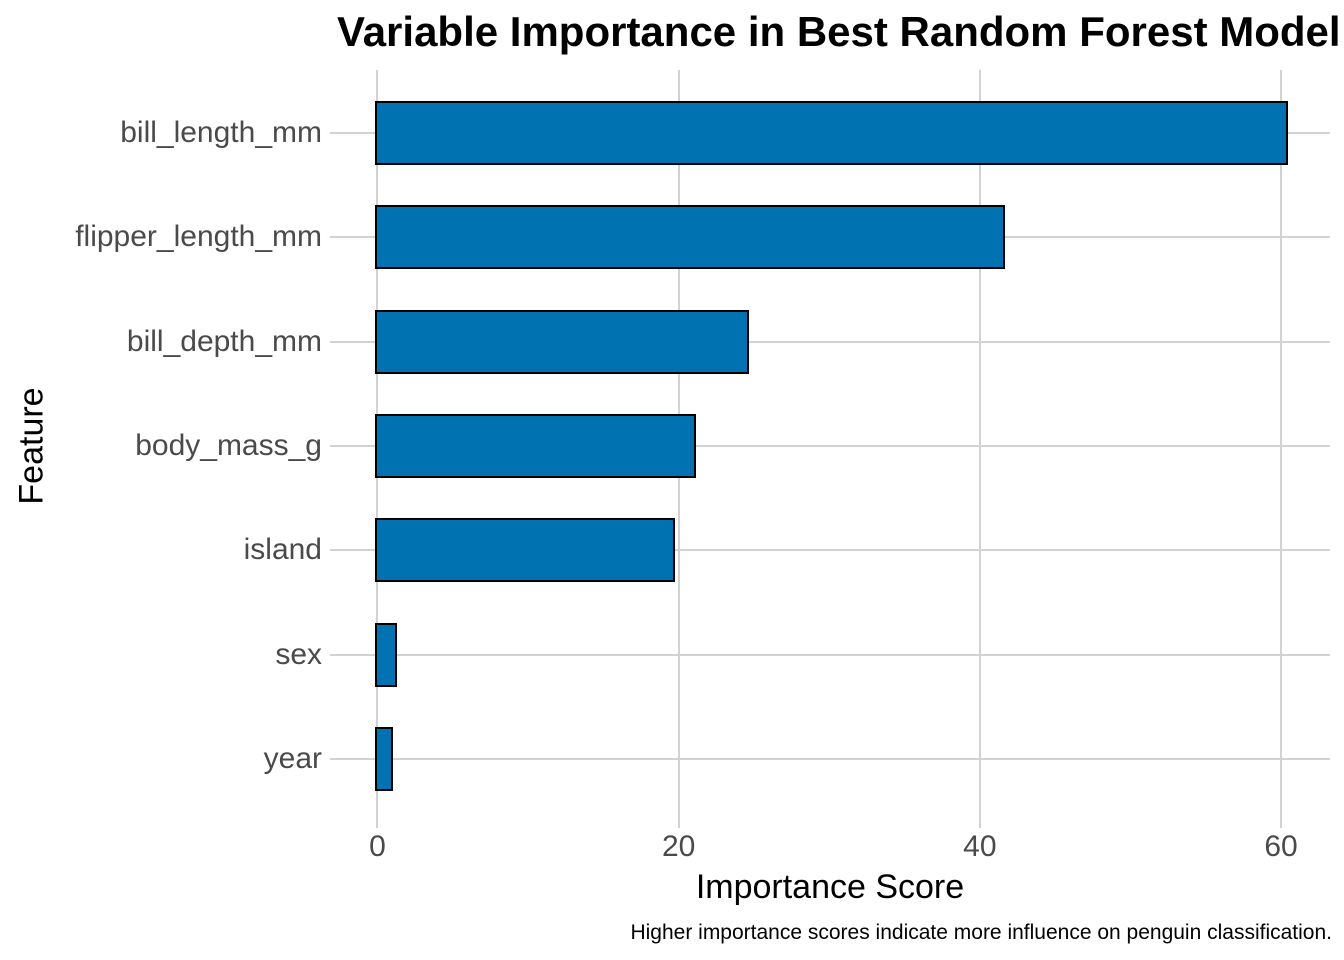 The width and height of the screenshot is (1344, 960). Describe the element at coordinates (385, 654) in the screenshot. I see `bar-sex` at that location.